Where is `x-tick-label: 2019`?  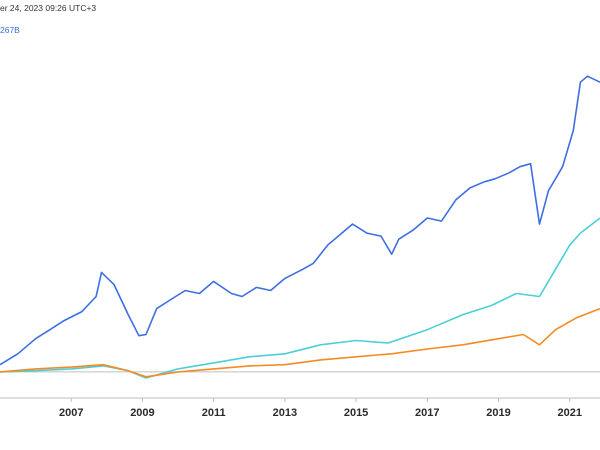 x-tick-label: 2019 is located at coordinates (498, 413).